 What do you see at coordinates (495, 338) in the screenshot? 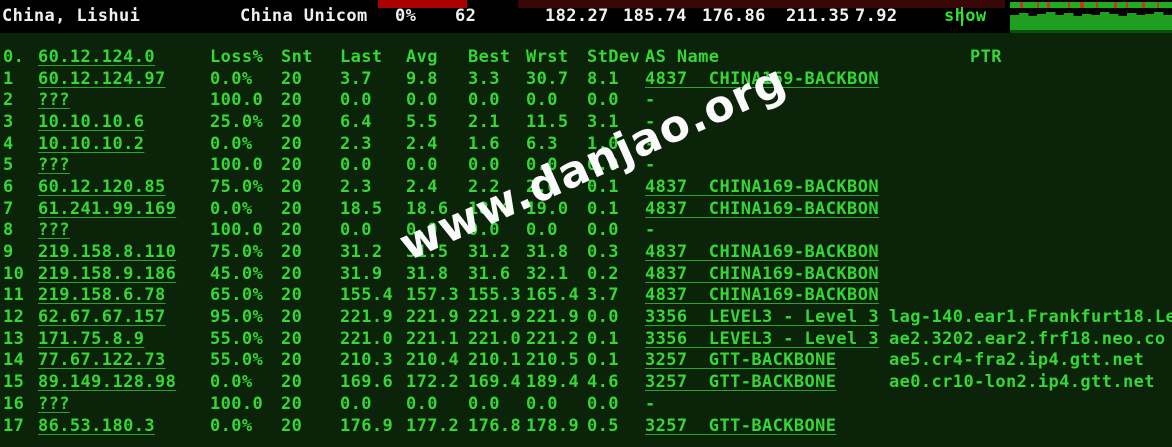
I see `hop-best: 221.0` at bounding box center [495, 338].